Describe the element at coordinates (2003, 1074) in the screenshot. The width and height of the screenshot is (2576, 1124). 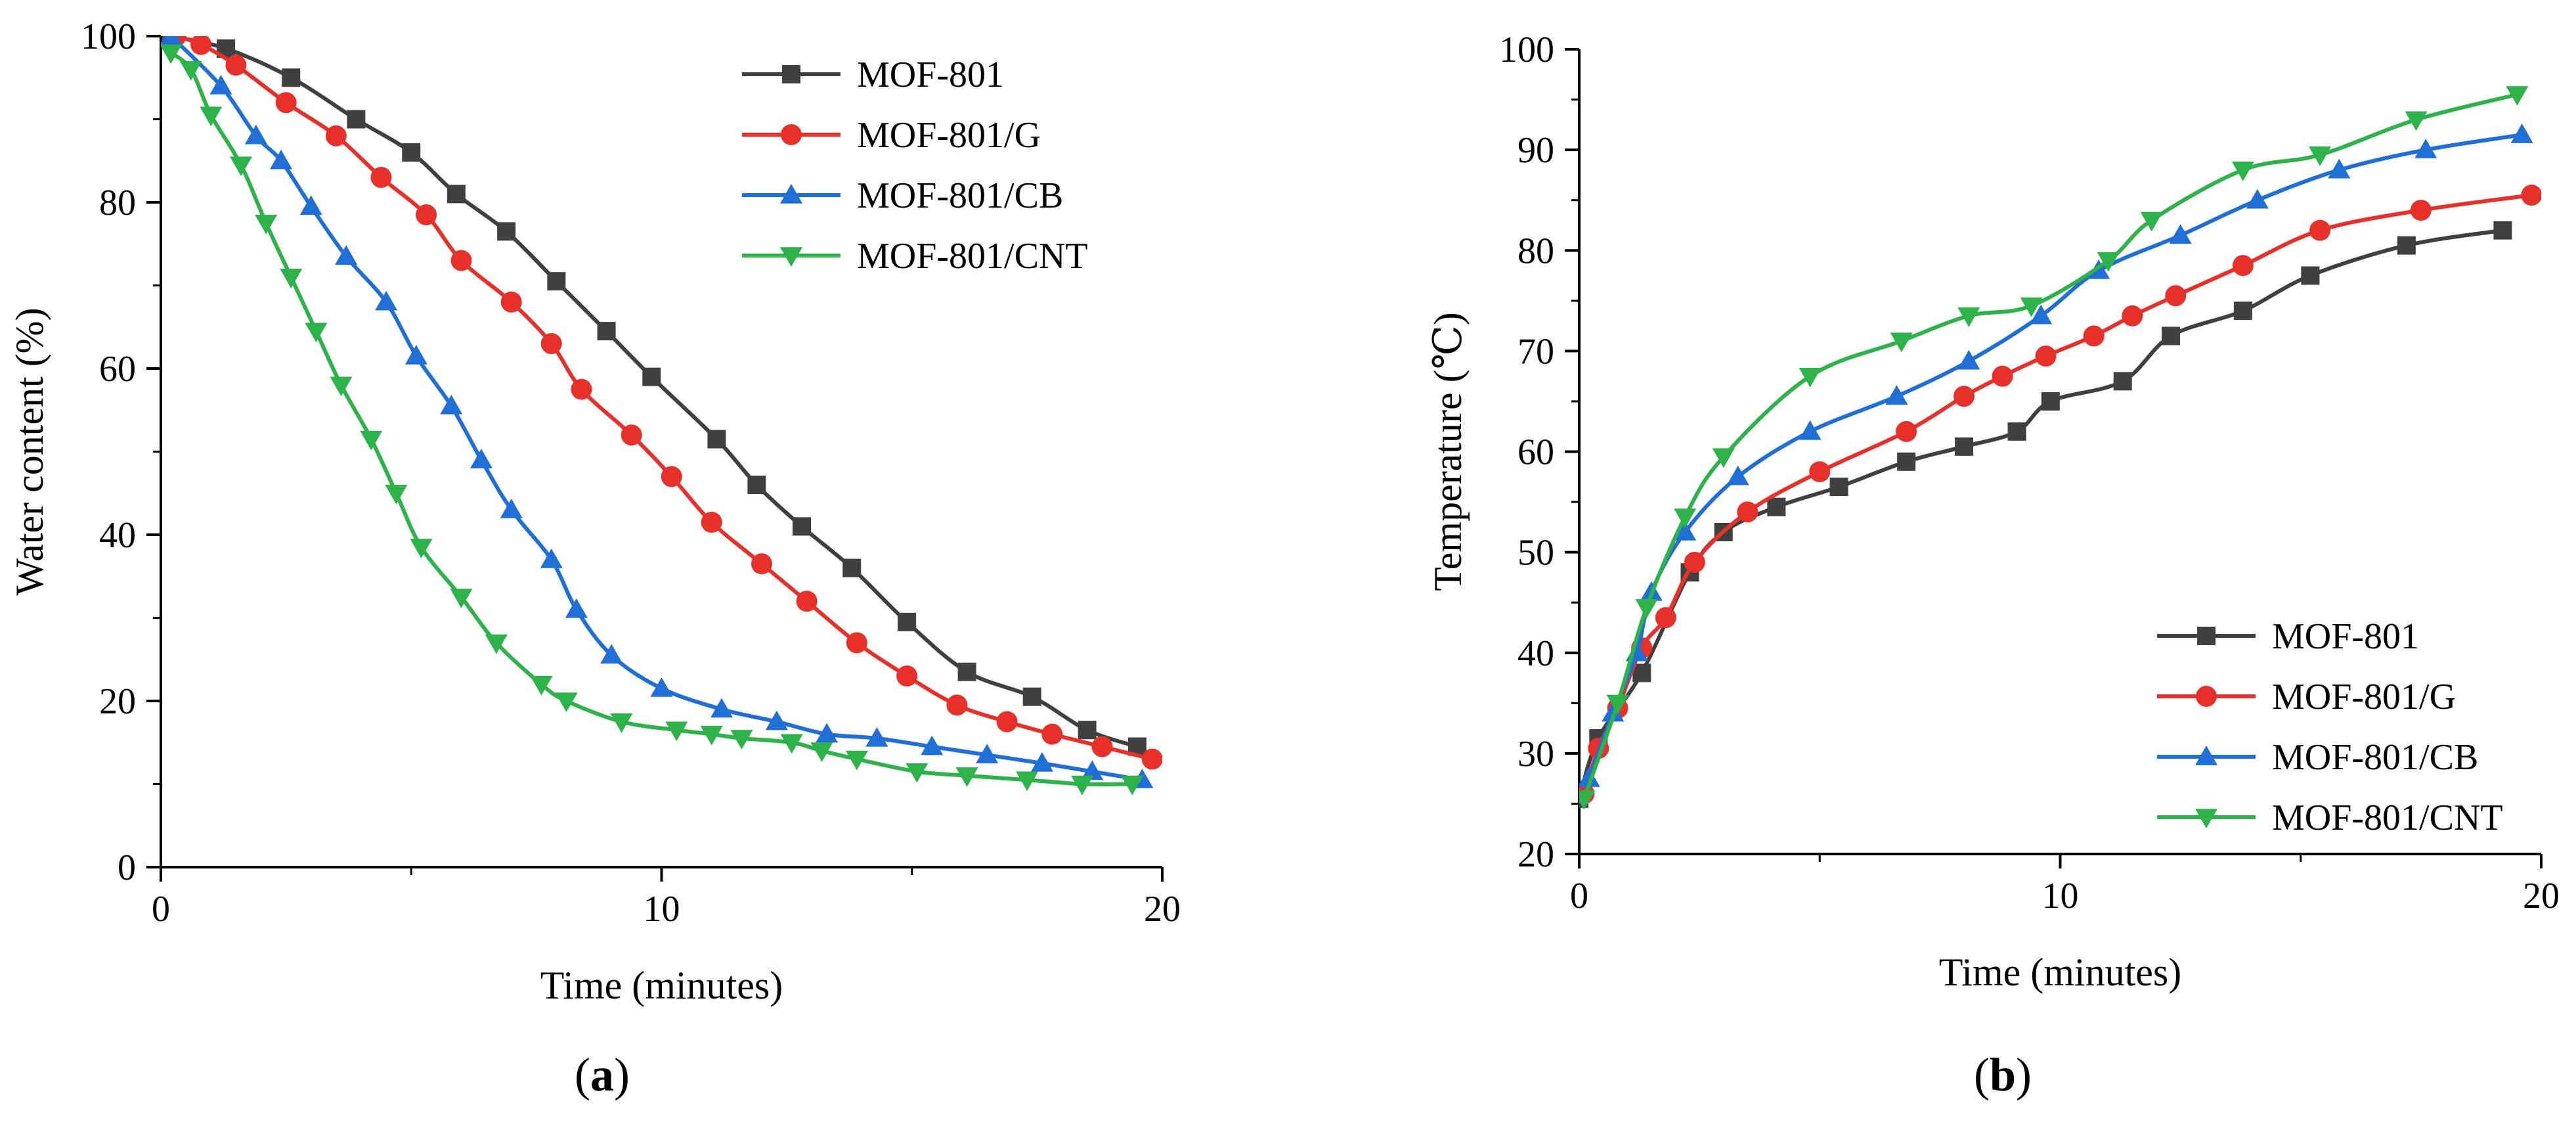
I see `panel-caption: (b)` at that location.